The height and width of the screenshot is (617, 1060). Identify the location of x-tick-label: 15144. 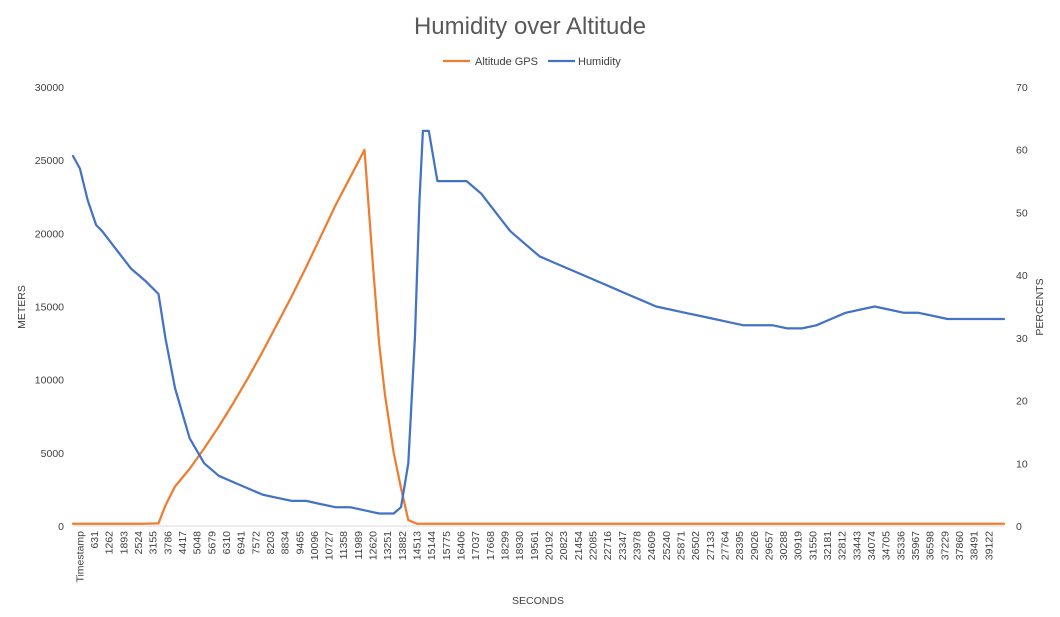
(432, 545).